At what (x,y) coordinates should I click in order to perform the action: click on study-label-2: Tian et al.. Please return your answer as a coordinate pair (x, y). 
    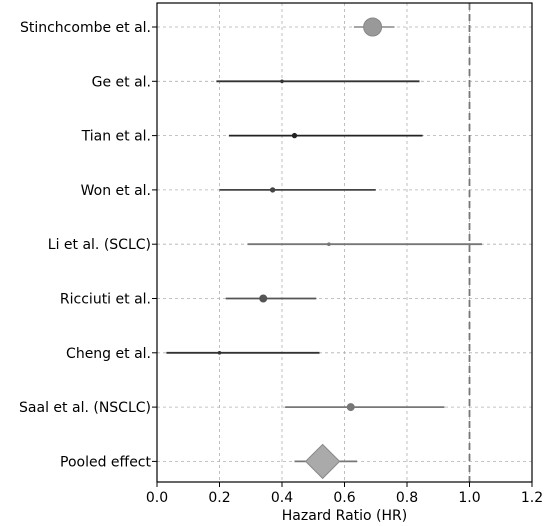
    Looking at the image, I should click on (116, 137).